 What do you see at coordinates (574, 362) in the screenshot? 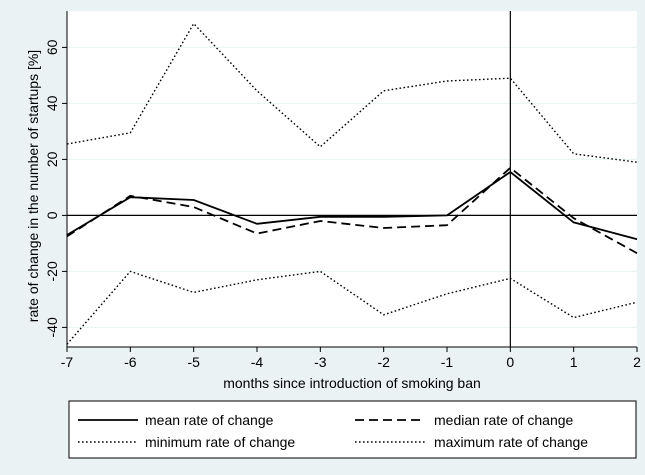
I see `x-tick-label: 1` at bounding box center [574, 362].